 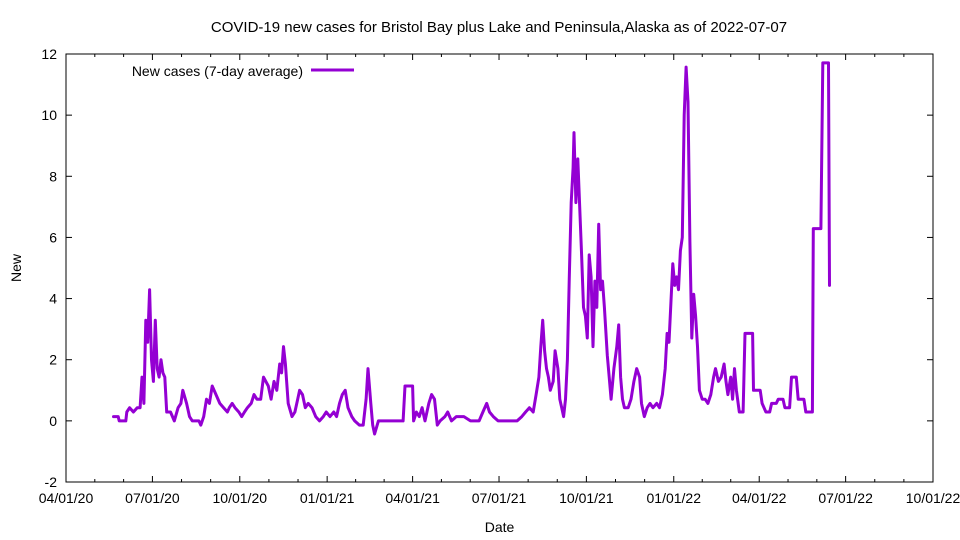 What do you see at coordinates (500, 527) in the screenshot?
I see `x-axis-label: Date` at bounding box center [500, 527].